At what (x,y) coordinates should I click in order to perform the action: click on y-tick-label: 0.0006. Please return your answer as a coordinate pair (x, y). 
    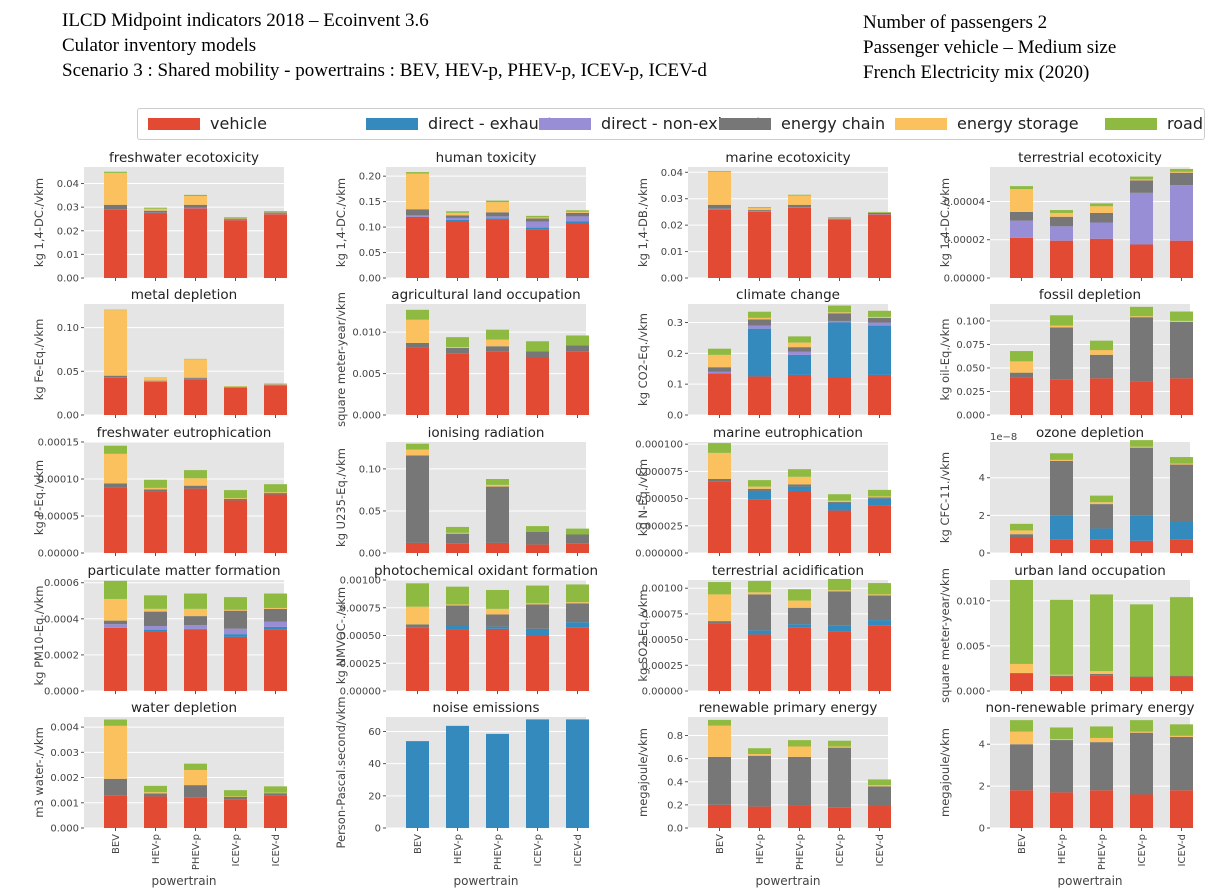
    Looking at the image, I should click on (61, 583).